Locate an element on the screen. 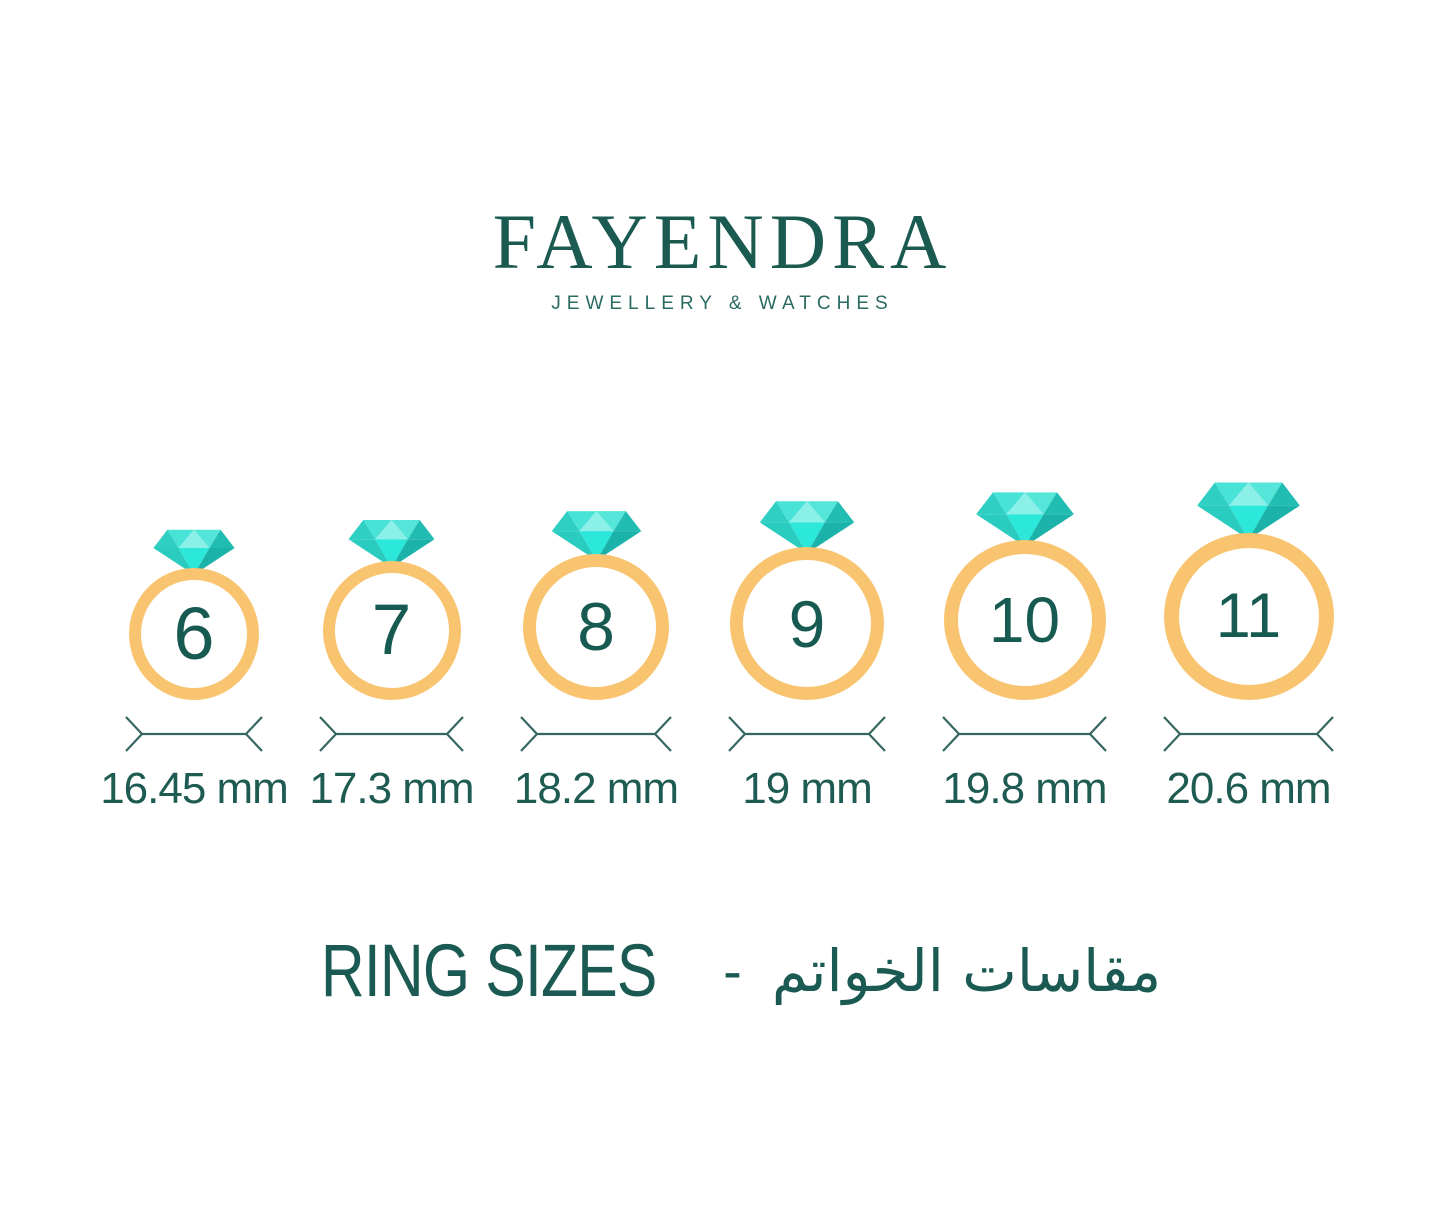 The width and height of the screenshot is (1445, 1205). ring-band: 6 is located at coordinates (194, 634).